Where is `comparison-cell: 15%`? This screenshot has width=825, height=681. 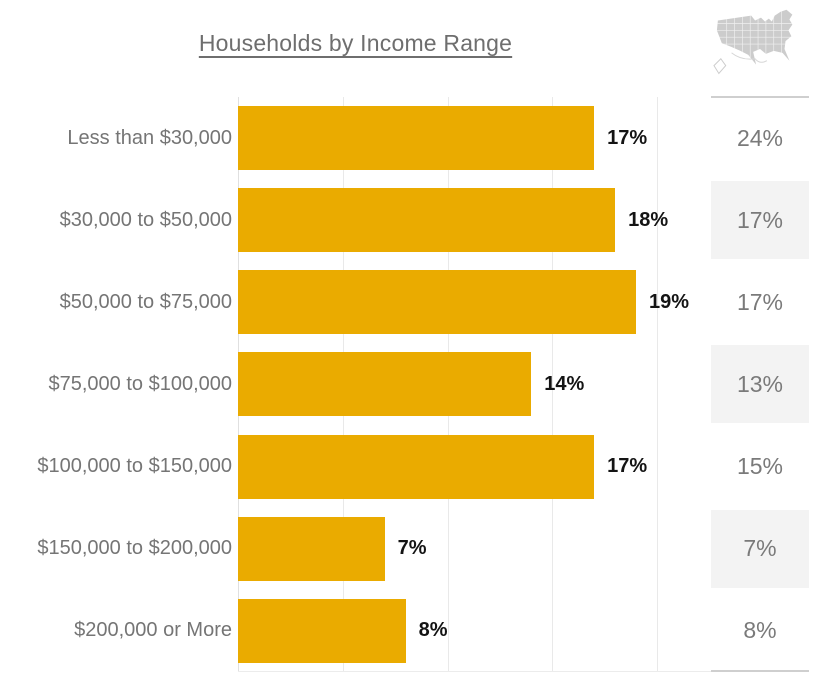 comparison-cell: 15% is located at coordinates (768, 467).